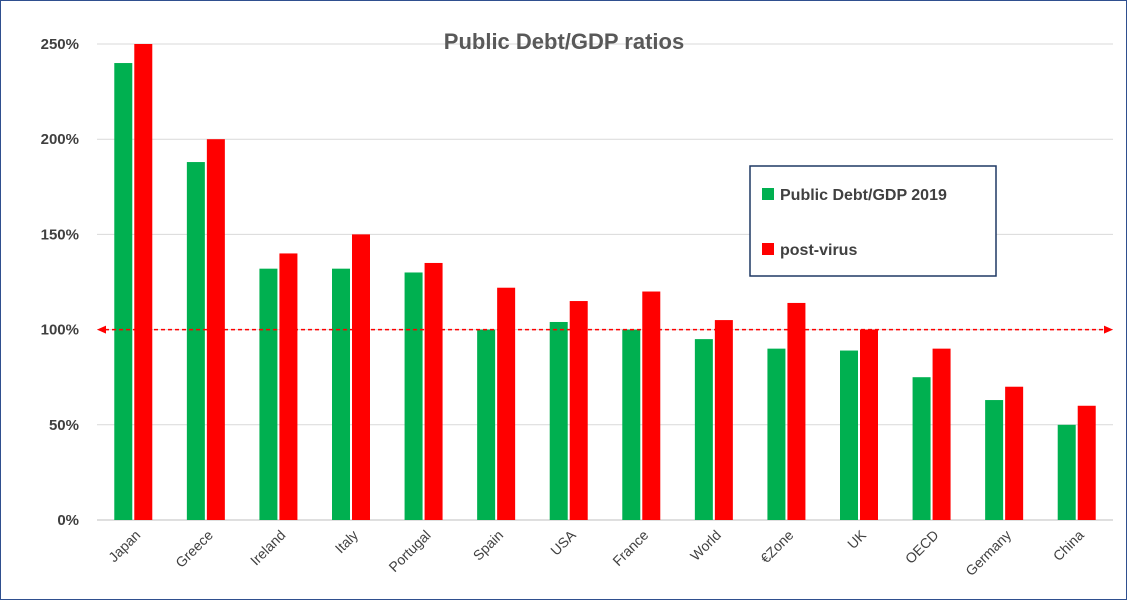  Describe the element at coordinates (605, 329) in the screenshot. I see `reference-line-group` at that location.